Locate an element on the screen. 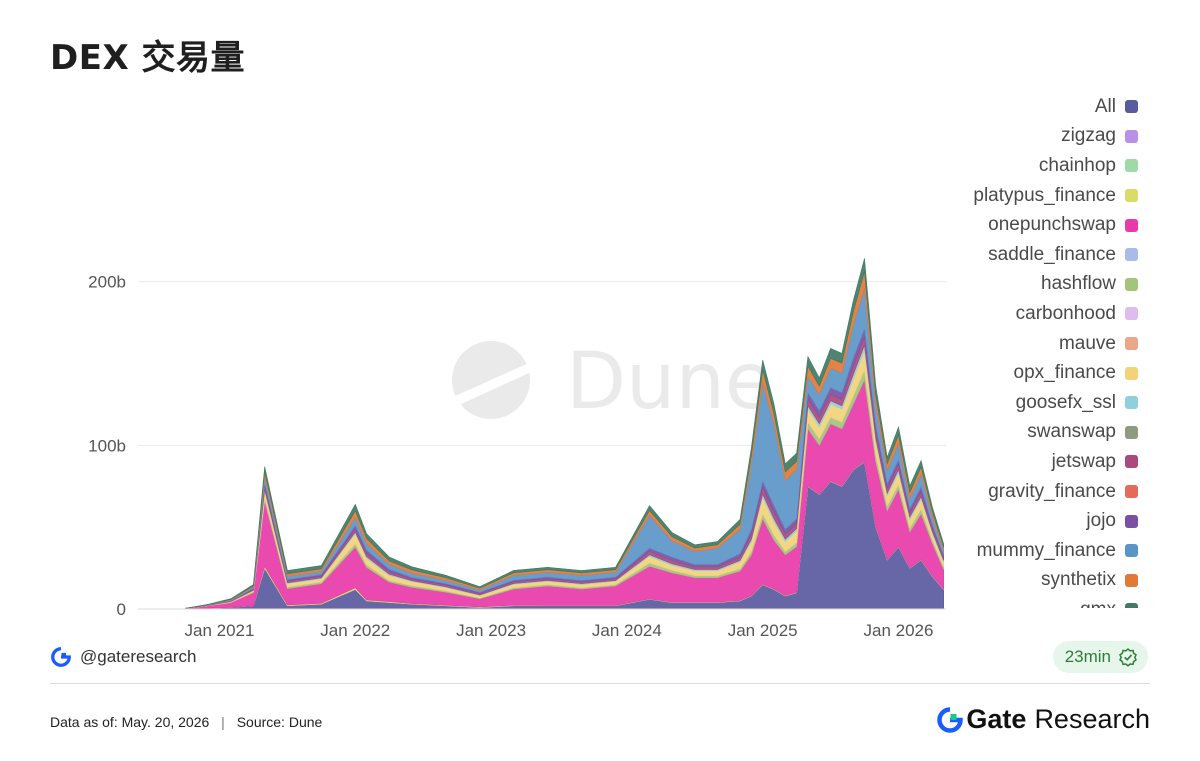 Image resolution: width=1200 pixels, height=761 pixels. legend-item-gravity-finance: gravity_finance is located at coordinates (1008, 492).